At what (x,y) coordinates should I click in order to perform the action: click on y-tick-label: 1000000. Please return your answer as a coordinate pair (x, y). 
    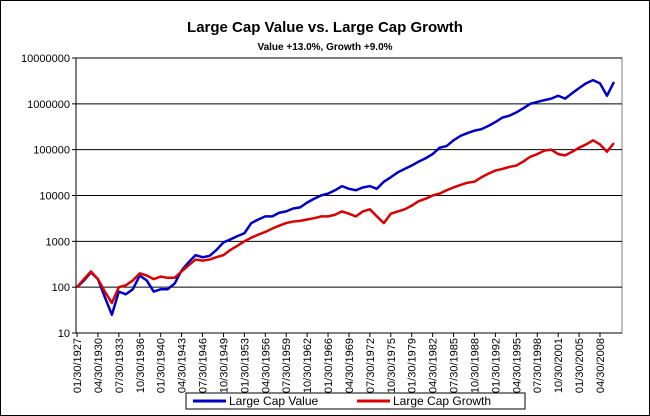
    Looking at the image, I should click on (48, 105).